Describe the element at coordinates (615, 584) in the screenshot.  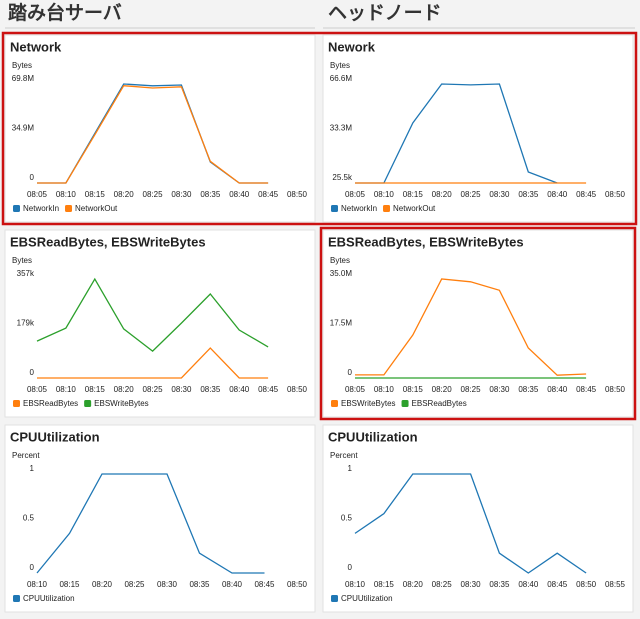
I see `x-tick-label: 08:55` at that location.